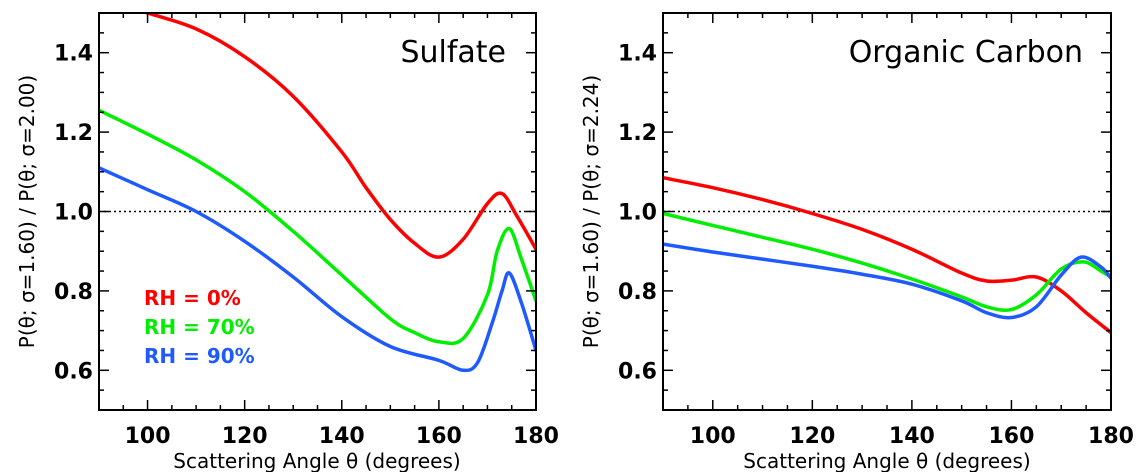 The width and height of the screenshot is (1138, 472). I want to click on legend: RH = 0% RH = 70% RH = 90%, so click(199, 327).